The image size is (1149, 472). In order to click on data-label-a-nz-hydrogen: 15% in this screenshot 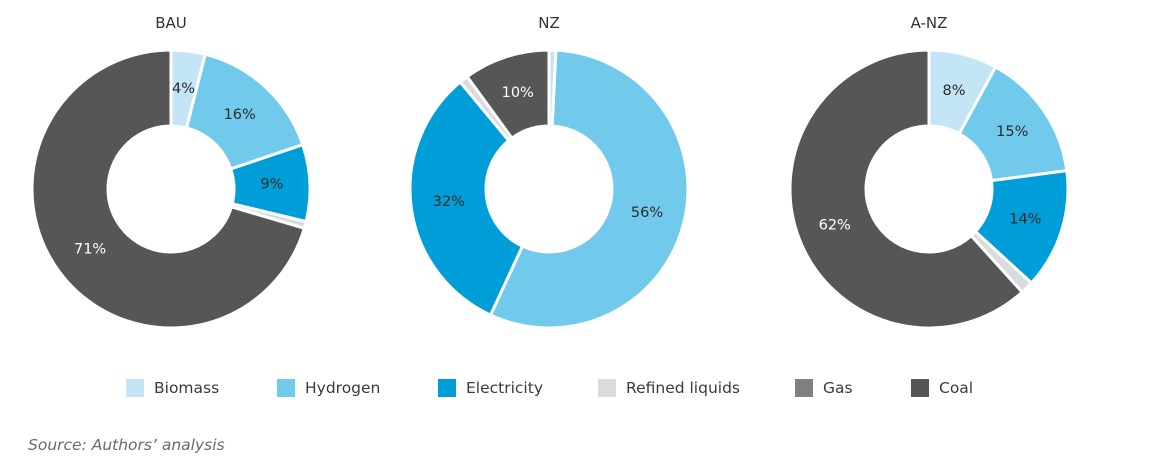, I will do `click(1012, 132)`.